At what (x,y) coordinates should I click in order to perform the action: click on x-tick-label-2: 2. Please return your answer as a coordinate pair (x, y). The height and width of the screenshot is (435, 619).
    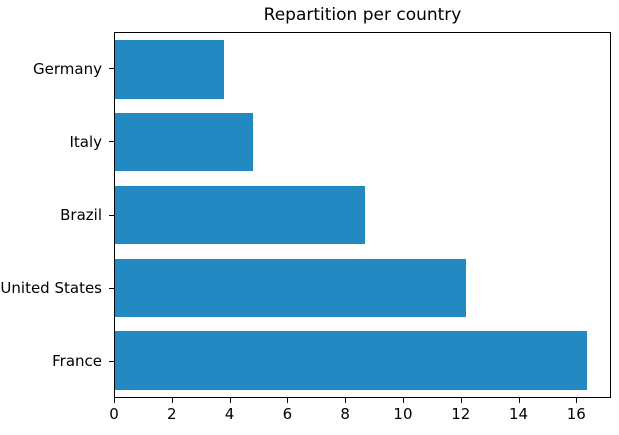
    Looking at the image, I should click on (172, 414).